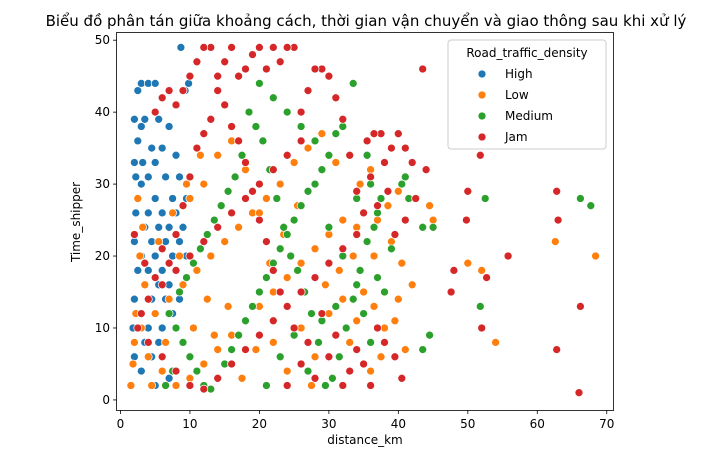 The height and width of the screenshot is (457, 728). What do you see at coordinates (102, 112) in the screenshot?
I see `y-tick-label: 40` at bounding box center [102, 112].